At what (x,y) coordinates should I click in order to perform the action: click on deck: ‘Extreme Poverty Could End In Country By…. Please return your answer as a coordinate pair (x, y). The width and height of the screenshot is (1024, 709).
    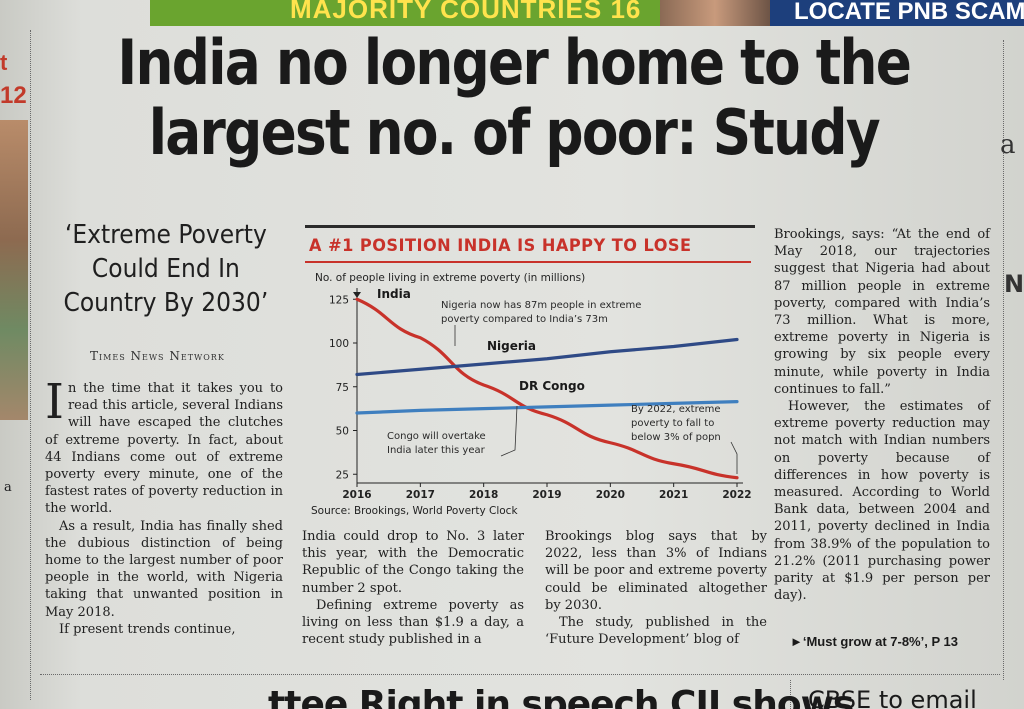
    Looking at the image, I should click on (166, 269).